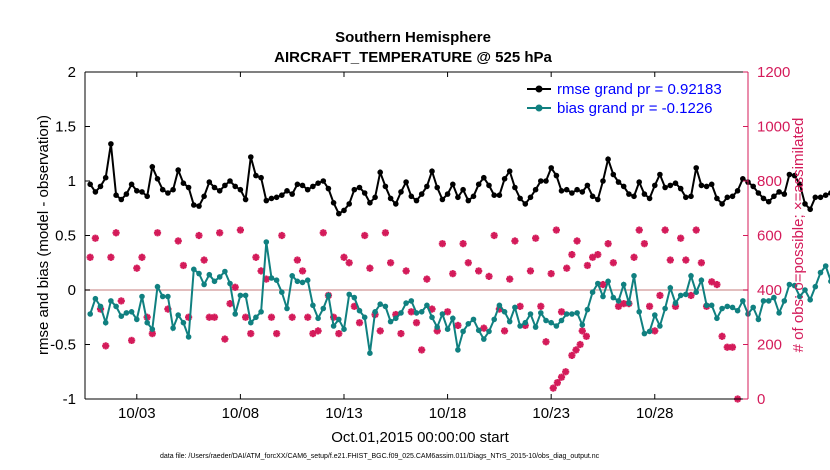 This screenshot has width=830, height=470. What do you see at coordinates (65, 236) in the screenshot?
I see `left-y-tick-label: 0.5` at bounding box center [65, 236].